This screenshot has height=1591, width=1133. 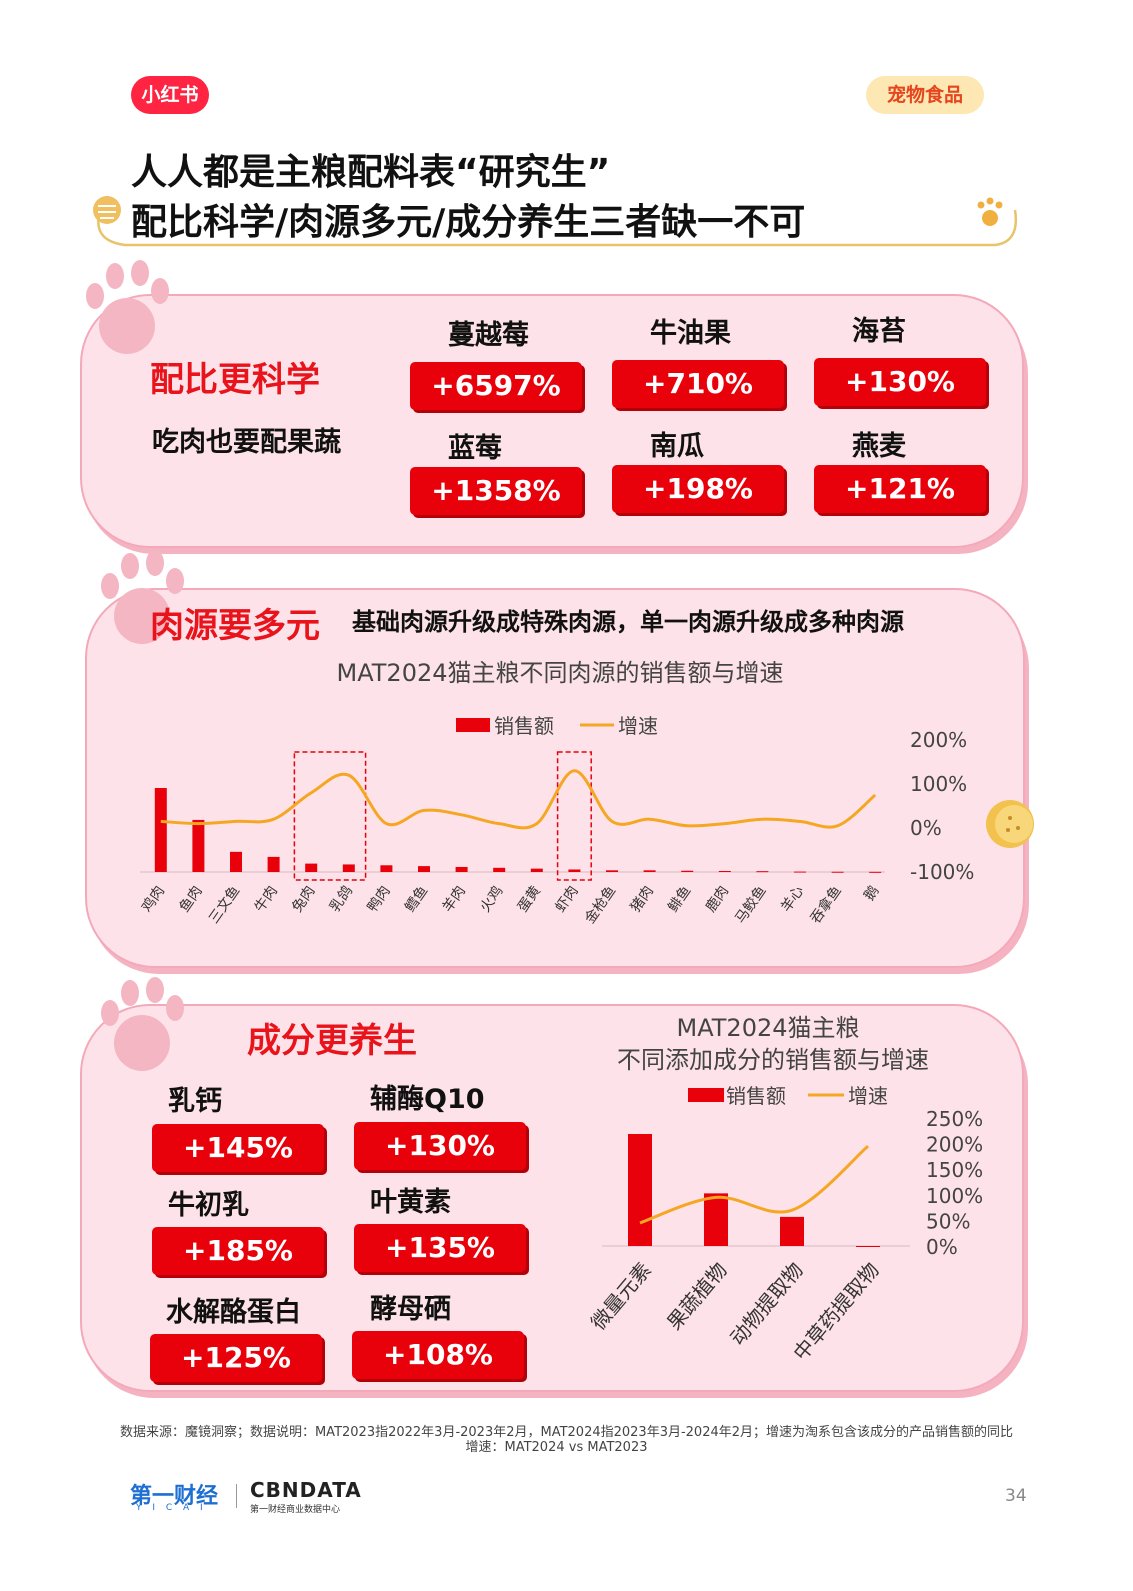 What do you see at coordinates (640, 1190) in the screenshot?
I see `bar-微量元素` at bounding box center [640, 1190].